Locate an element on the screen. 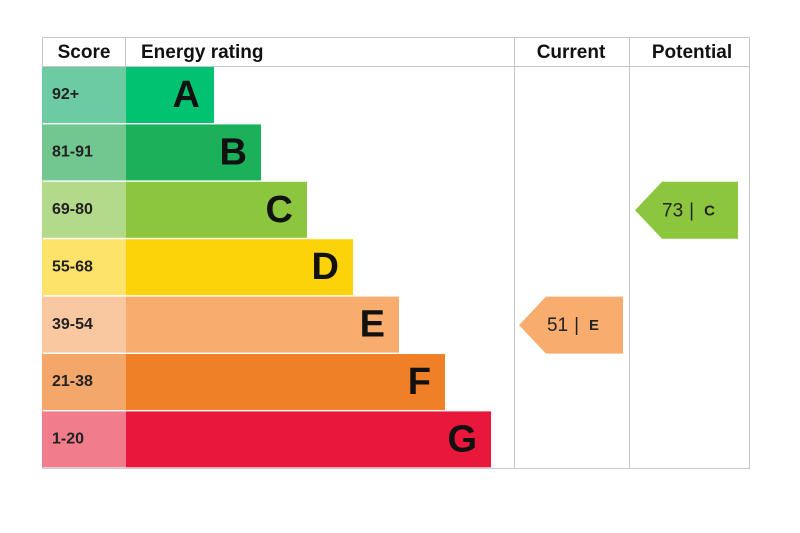 The width and height of the screenshot is (800, 533). rating-letter: A is located at coordinates (186, 95).